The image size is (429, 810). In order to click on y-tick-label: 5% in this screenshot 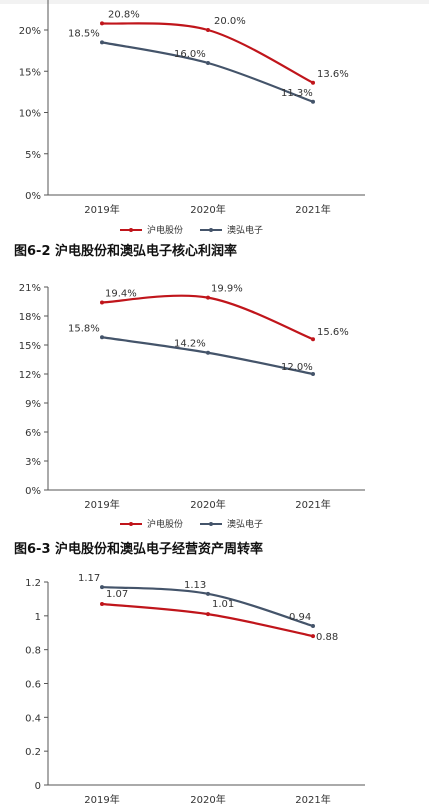, I will do `click(33, 155)`.